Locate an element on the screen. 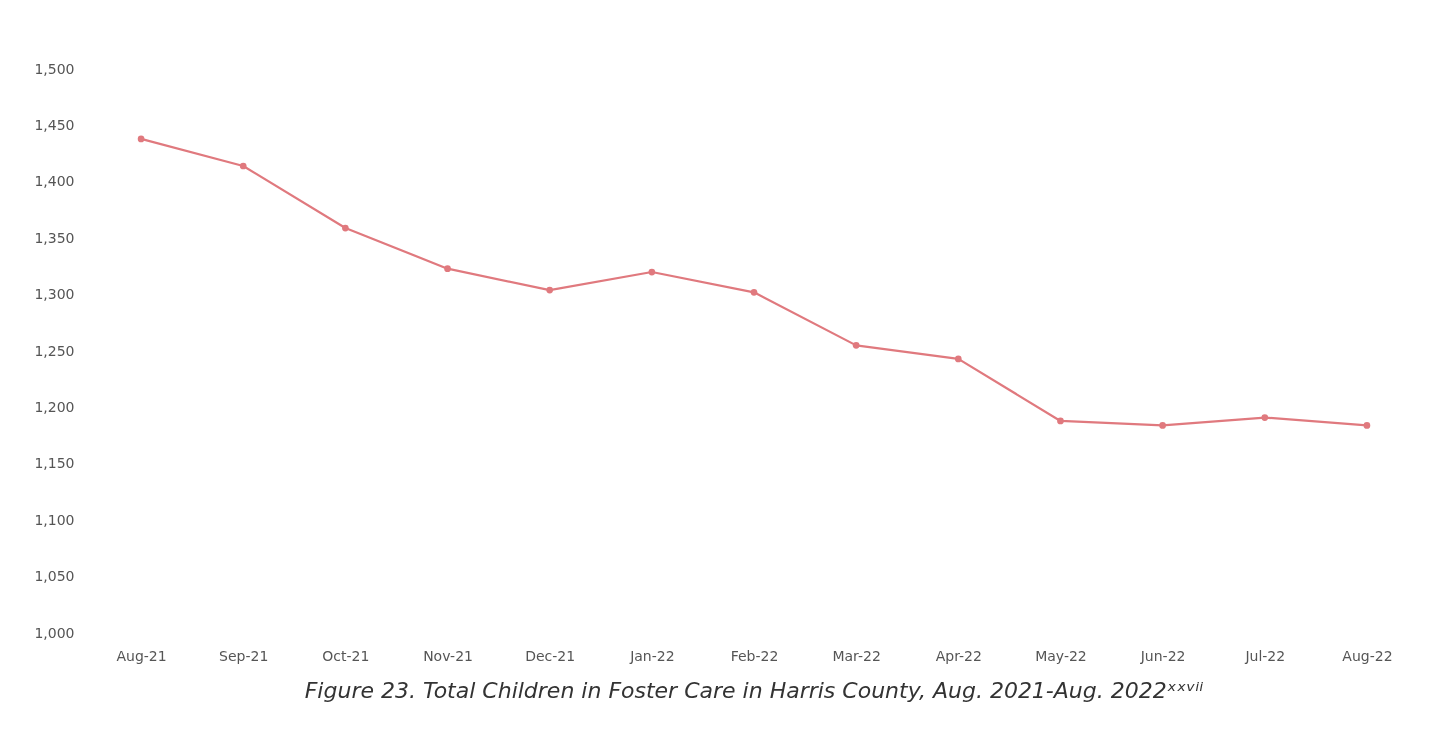 Image resolution: width=1444 pixels, height=731 pixels. text: Figure 23. Total Children in Foster Care in Harris County, Aug. 2021-Aug. 2022ˣˣᵛⁱⁱ is located at coordinates (754, 690).